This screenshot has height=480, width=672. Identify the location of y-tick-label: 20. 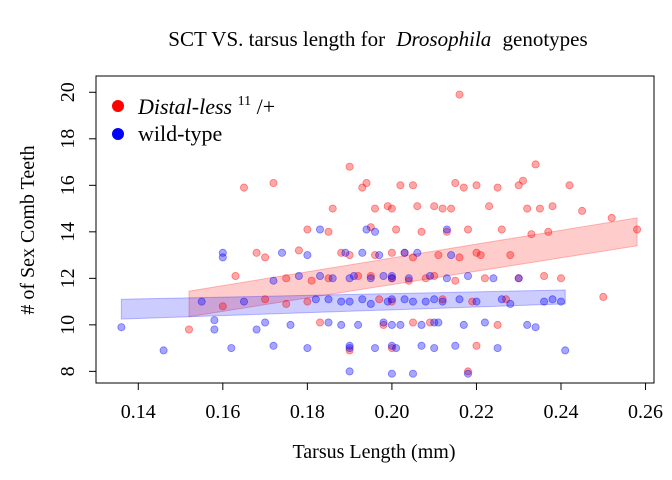
(68, 92).